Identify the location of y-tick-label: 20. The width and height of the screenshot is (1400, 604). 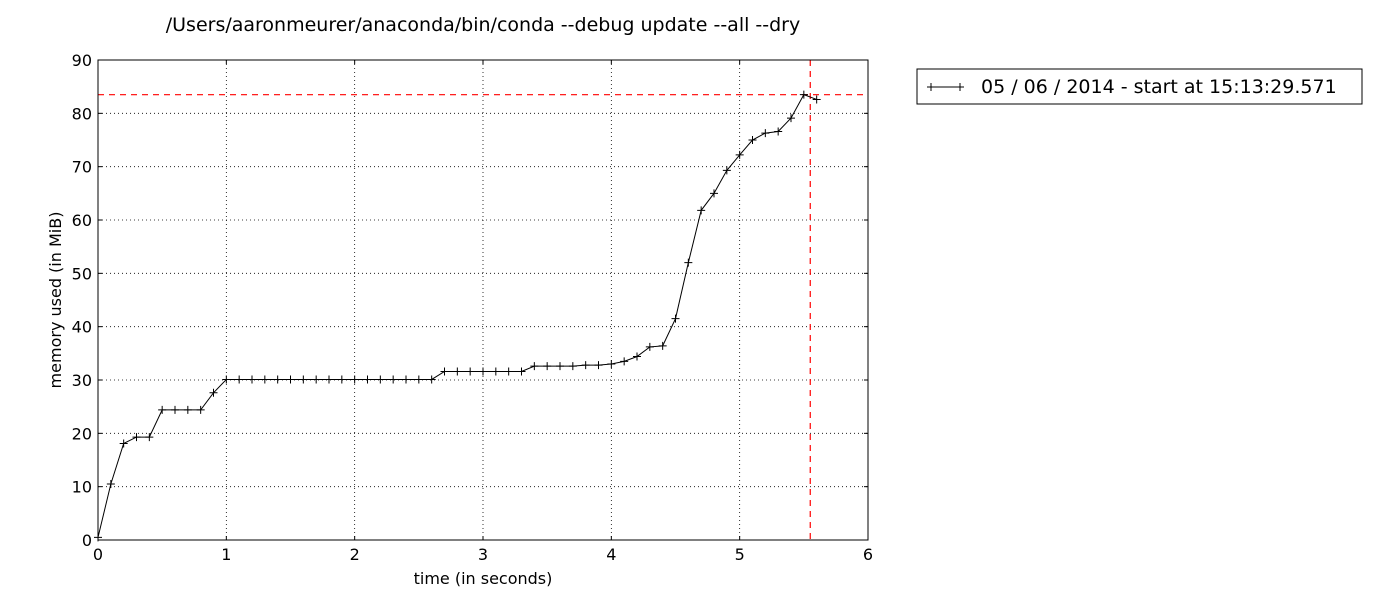
(82, 433).